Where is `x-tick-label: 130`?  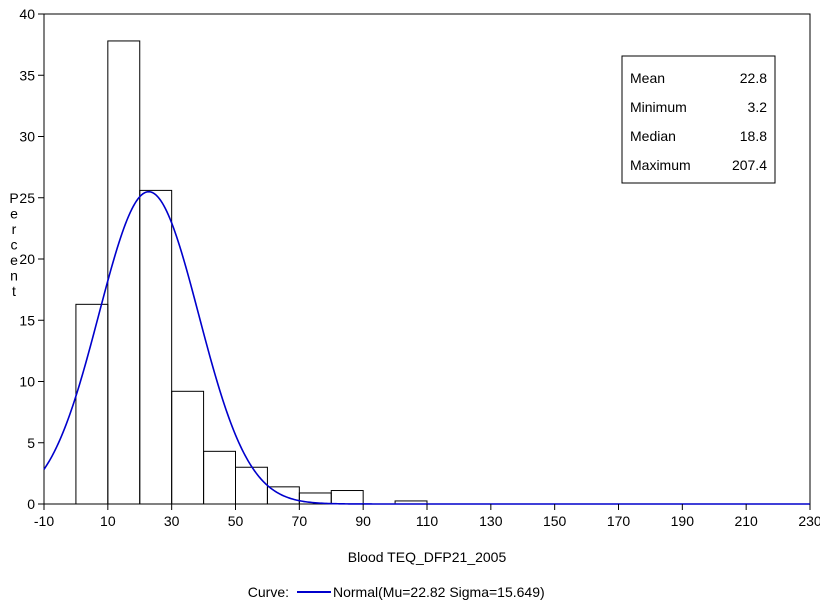
x-tick-label: 130 is located at coordinates (491, 521).